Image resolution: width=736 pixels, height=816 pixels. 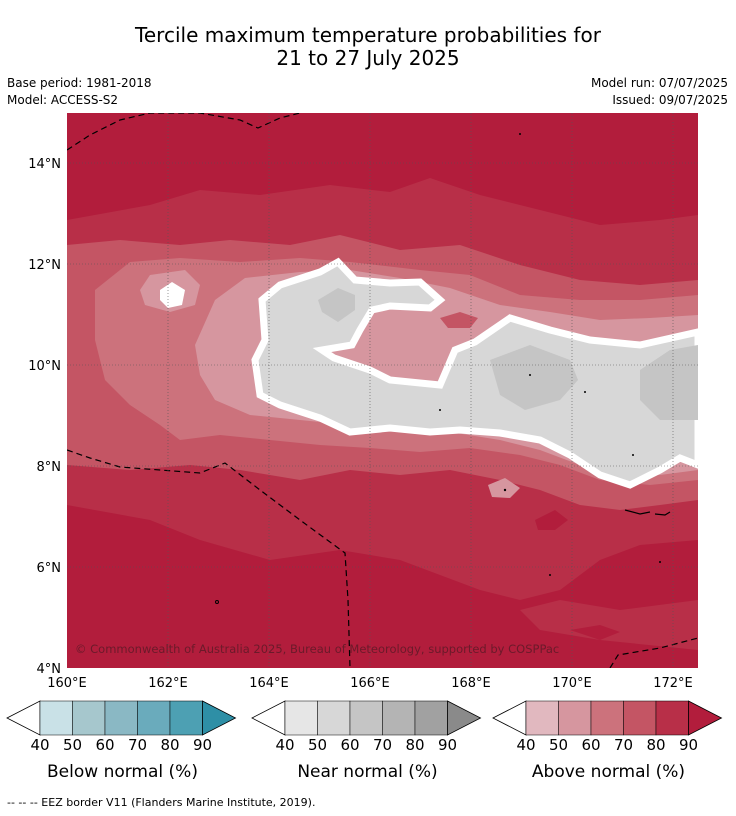 What do you see at coordinates (595, 632) in the screenshot?
I see `above-80-90-small-patch` at bounding box center [595, 632].